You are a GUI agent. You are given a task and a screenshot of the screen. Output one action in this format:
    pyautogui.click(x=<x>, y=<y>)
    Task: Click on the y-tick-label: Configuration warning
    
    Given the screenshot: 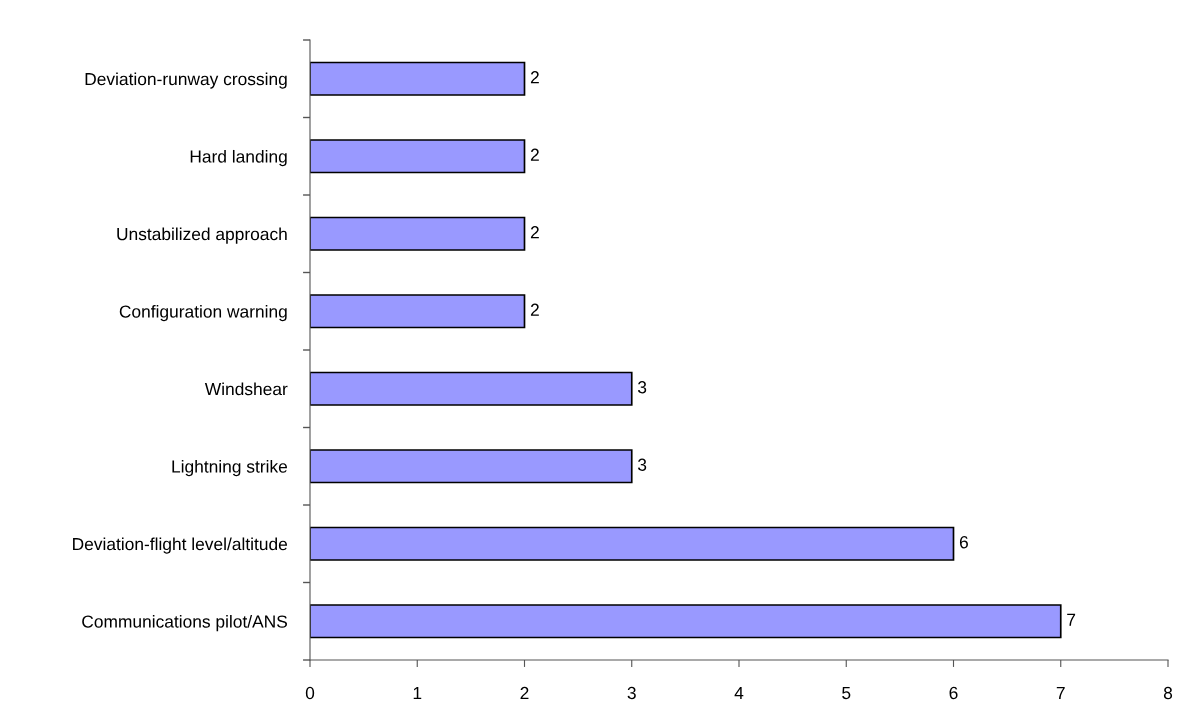 What is the action you would take?
    pyautogui.click(x=203, y=313)
    